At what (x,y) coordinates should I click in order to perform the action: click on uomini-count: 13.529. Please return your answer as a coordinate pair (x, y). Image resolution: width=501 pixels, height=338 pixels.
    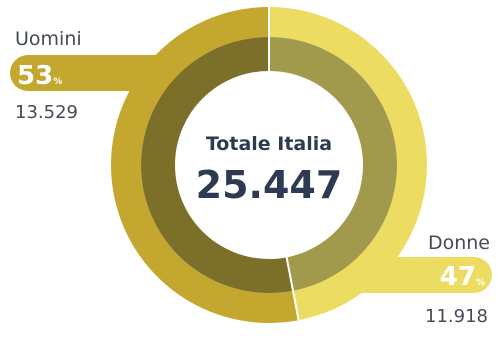
    Looking at the image, I should click on (46, 112).